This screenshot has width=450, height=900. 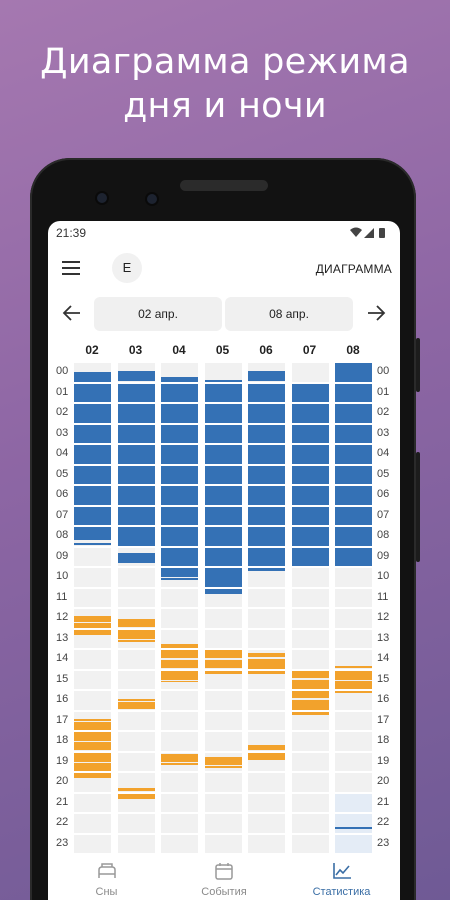 What do you see at coordinates (224, 876) in the screenshot?
I see `tab-events: События` at bounding box center [224, 876].